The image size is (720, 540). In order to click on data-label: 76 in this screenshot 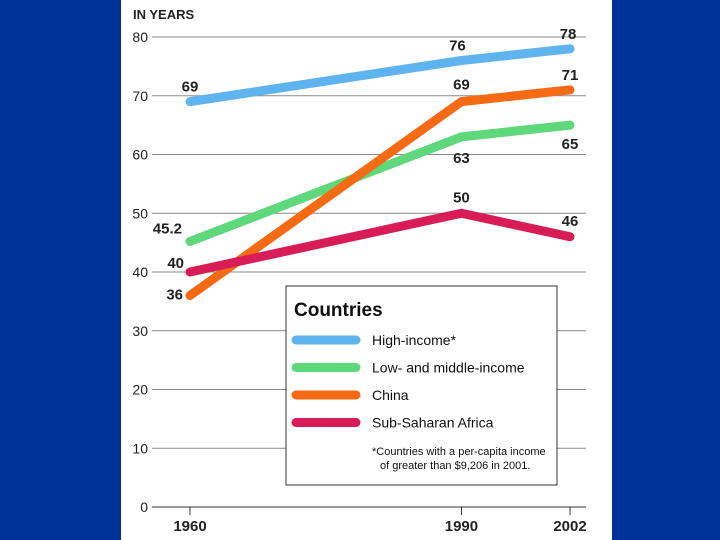, I will do `click(457, 46)`.